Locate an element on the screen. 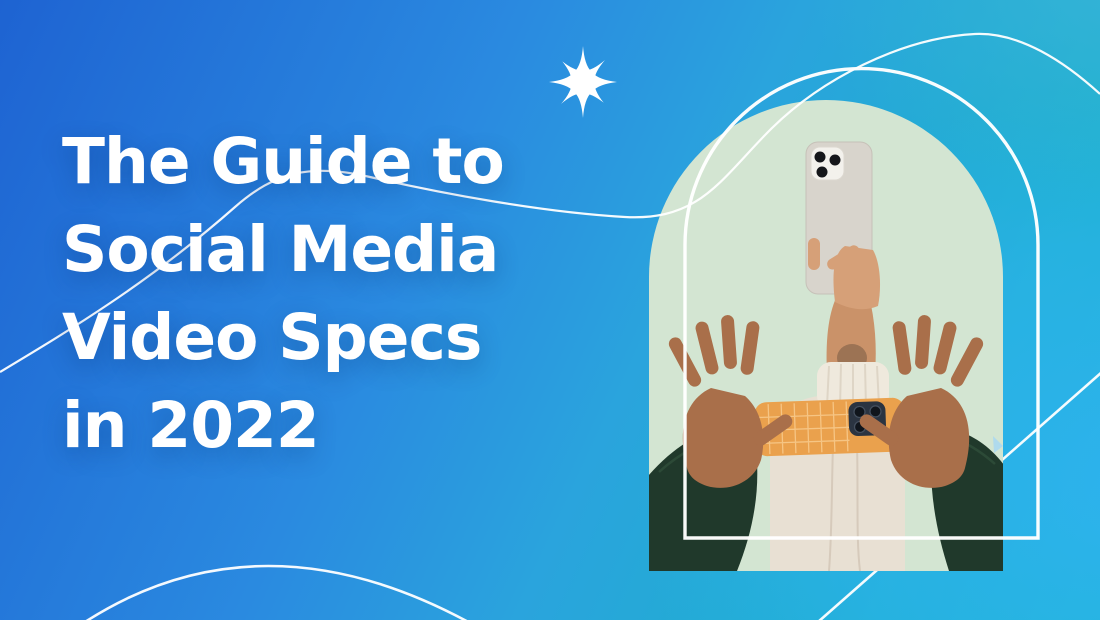 This screenshot has width=1100, height=620. blue-splash-mark is located at coordinates (998, 444).